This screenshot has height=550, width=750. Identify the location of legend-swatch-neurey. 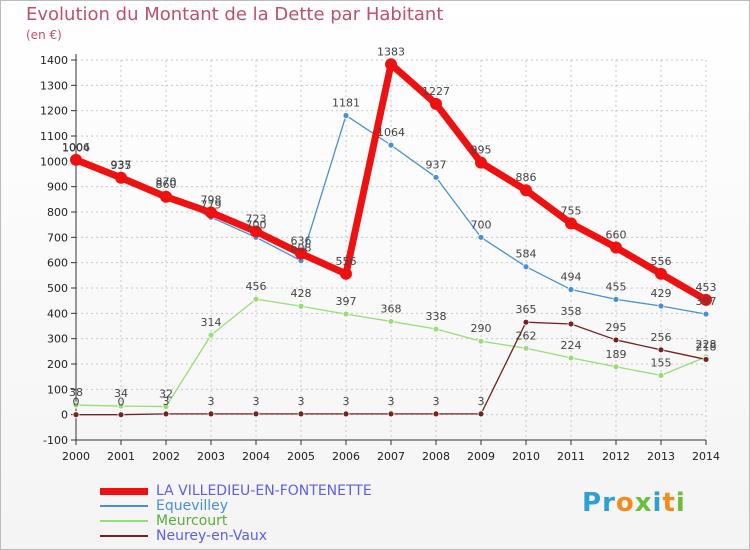
(124, 536).